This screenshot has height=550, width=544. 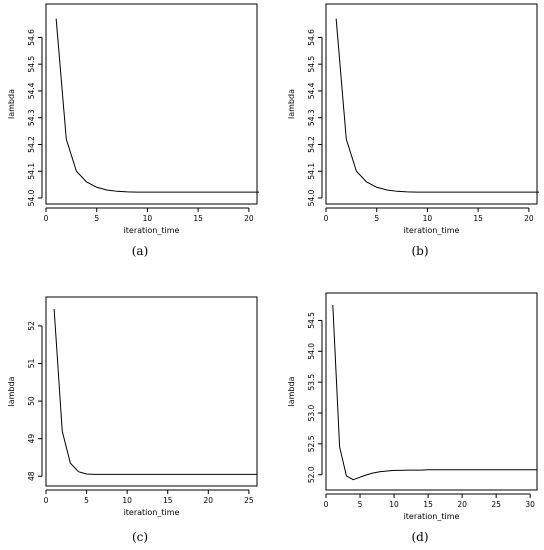 I want to click on y-tick-label: 50, so click(x=31, y=401).